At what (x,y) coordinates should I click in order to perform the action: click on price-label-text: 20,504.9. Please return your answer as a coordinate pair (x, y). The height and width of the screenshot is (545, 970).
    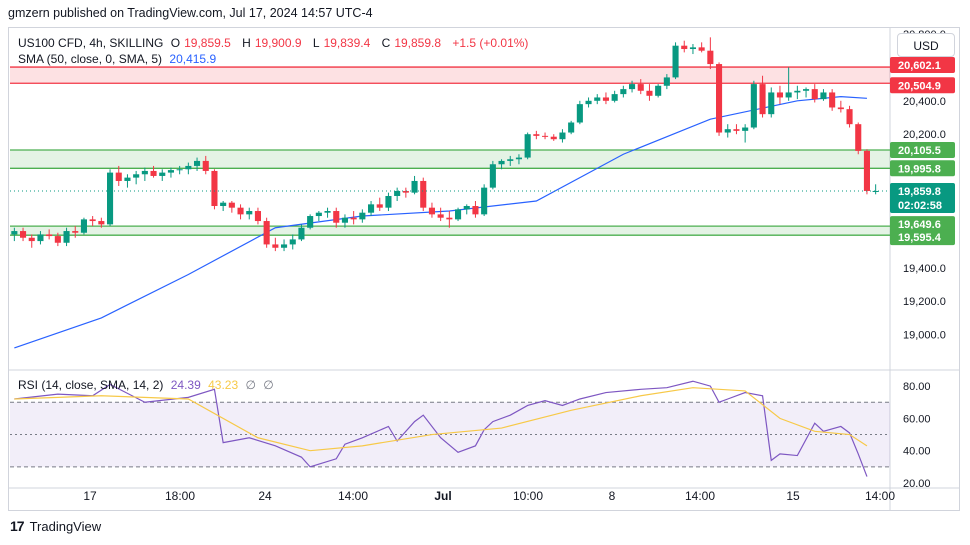
    Looking at the image, I should click on (919, 86).